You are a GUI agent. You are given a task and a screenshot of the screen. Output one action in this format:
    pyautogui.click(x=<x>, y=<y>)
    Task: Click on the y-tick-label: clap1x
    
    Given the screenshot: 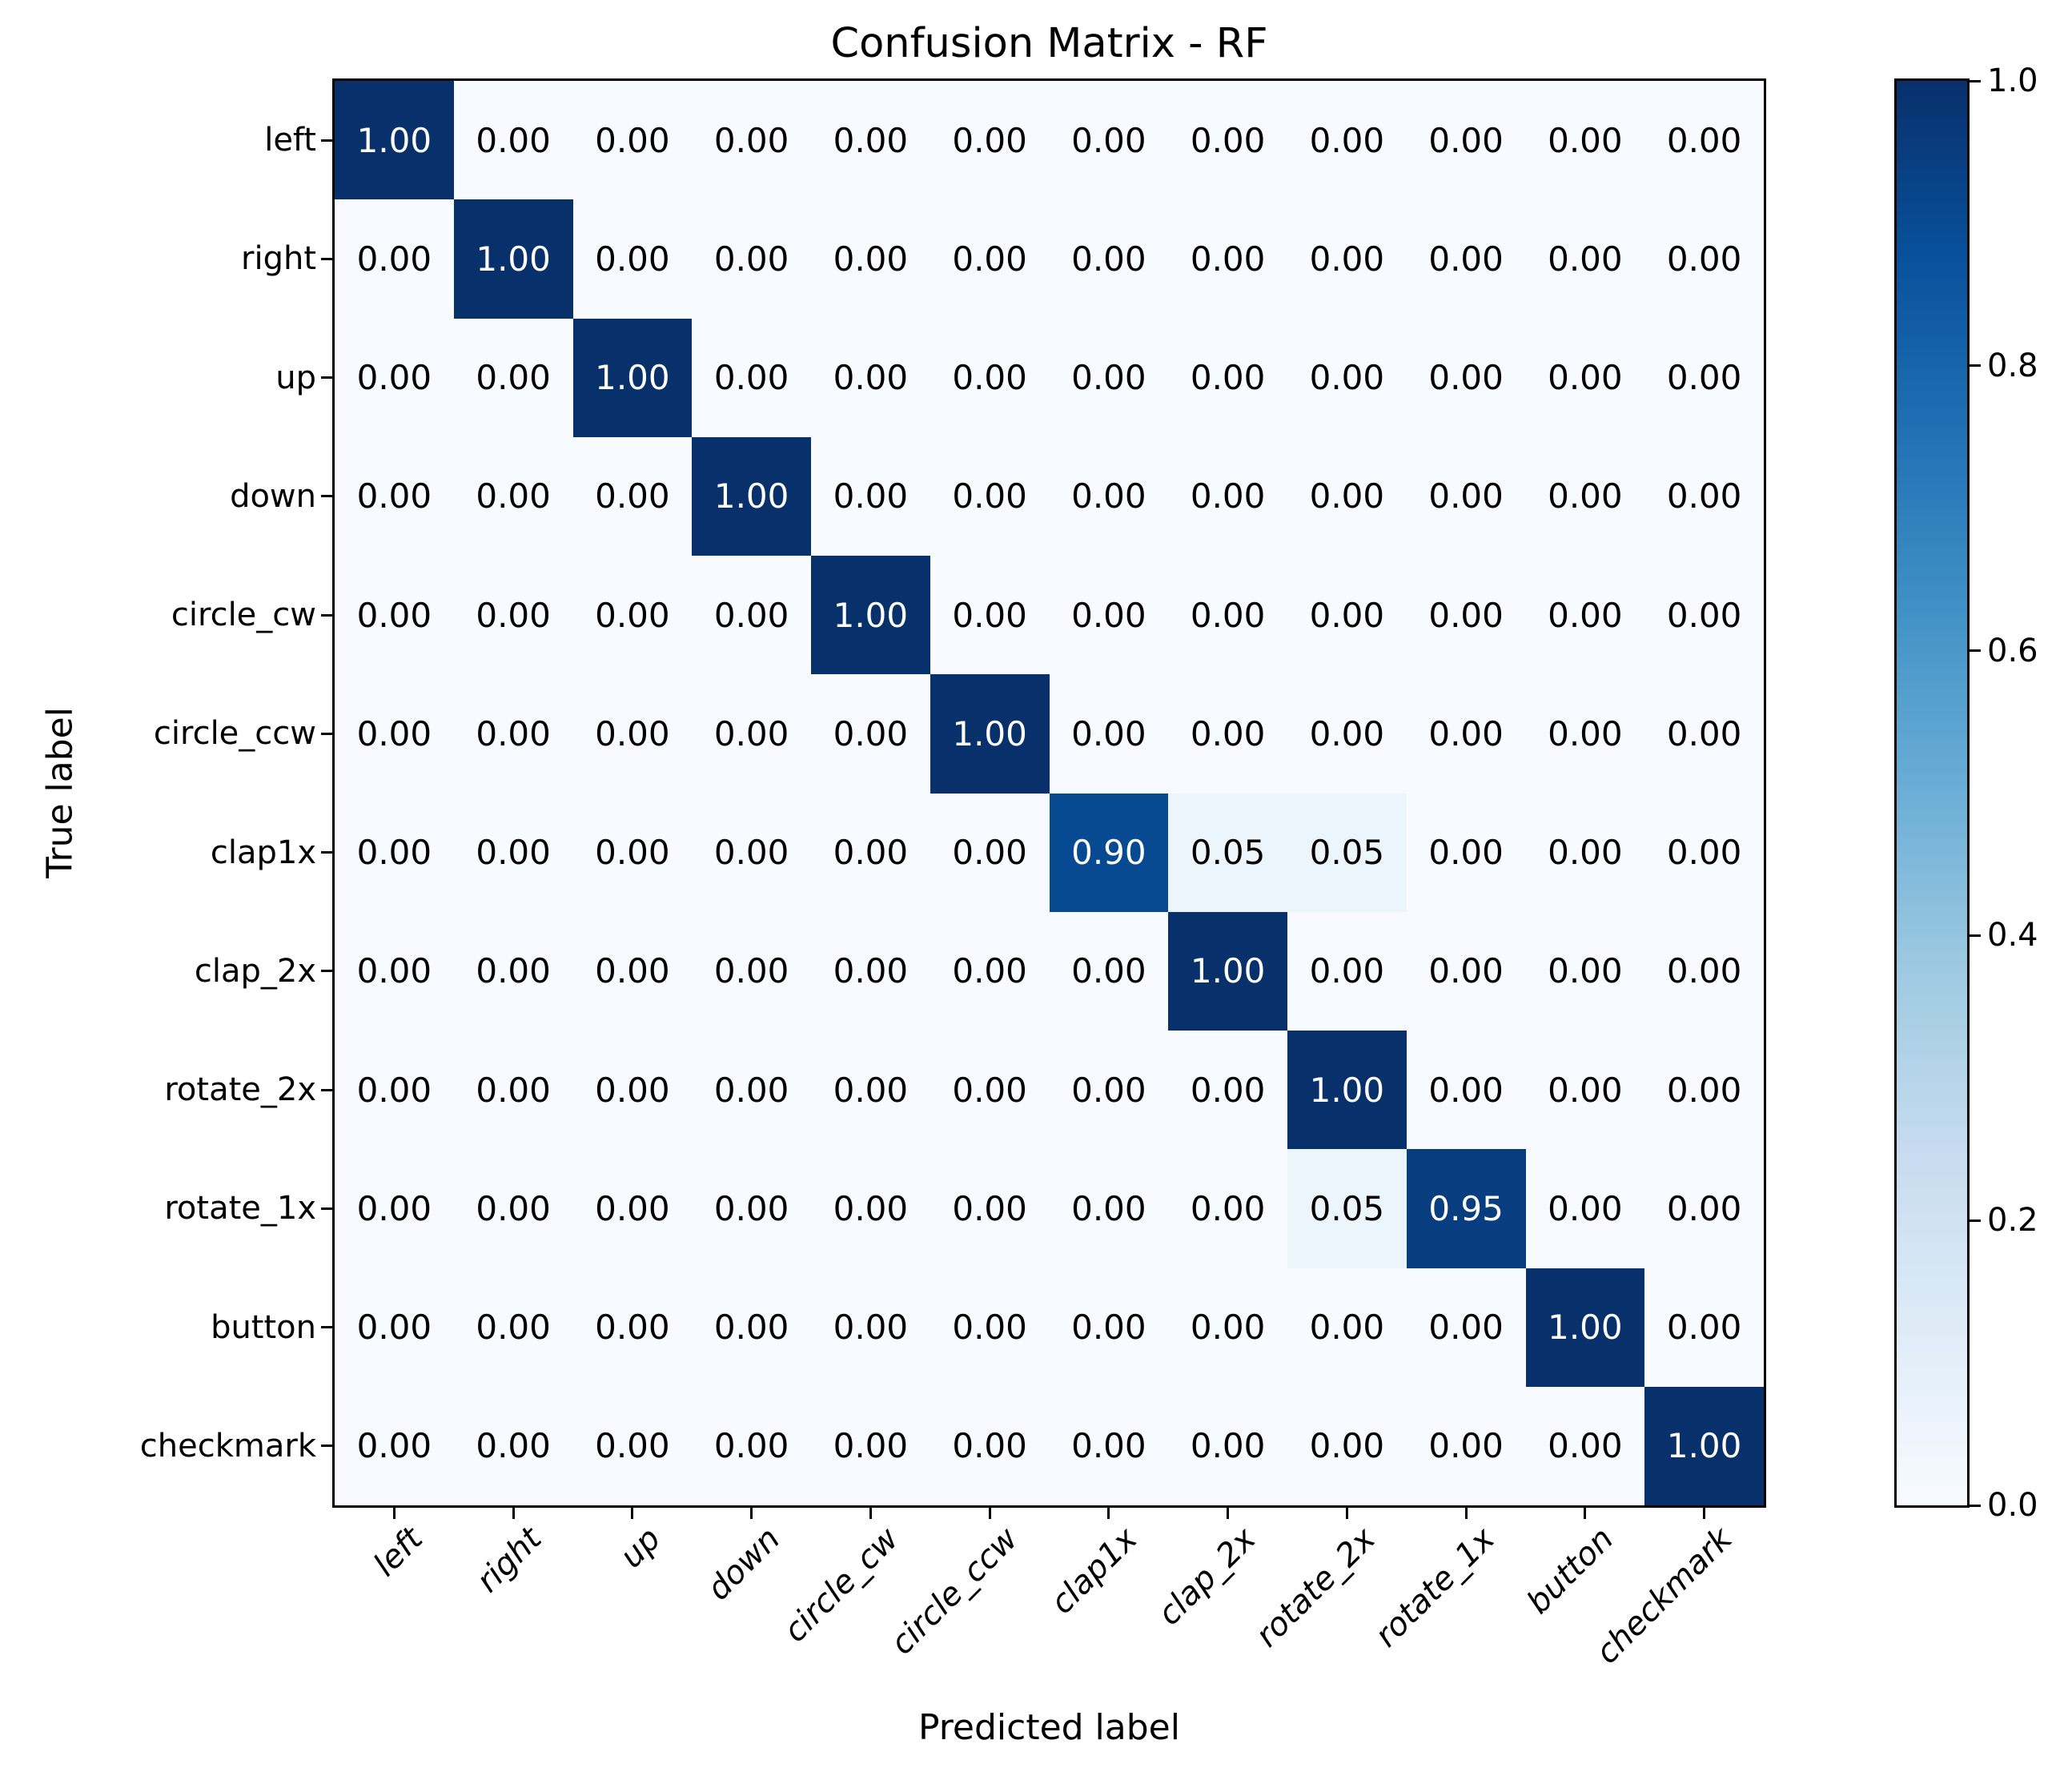 What is the action you would take?
    pyautogui.click(x=263, y=852)
    